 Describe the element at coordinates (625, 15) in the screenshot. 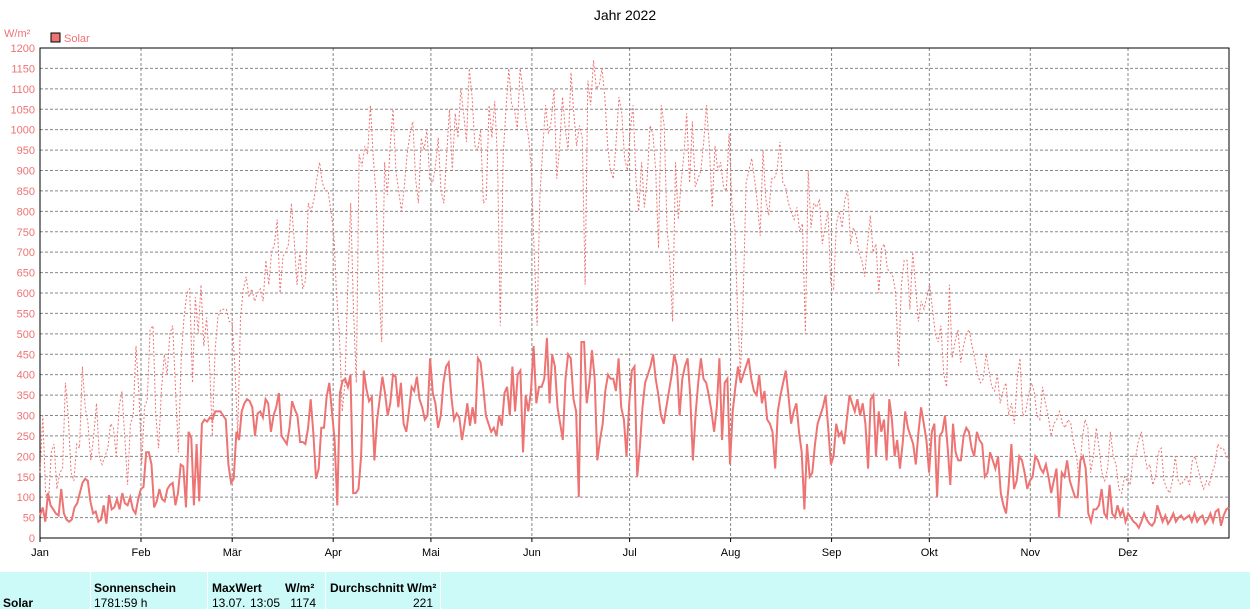

I see `chart-title: Jahr 2022` at that location.